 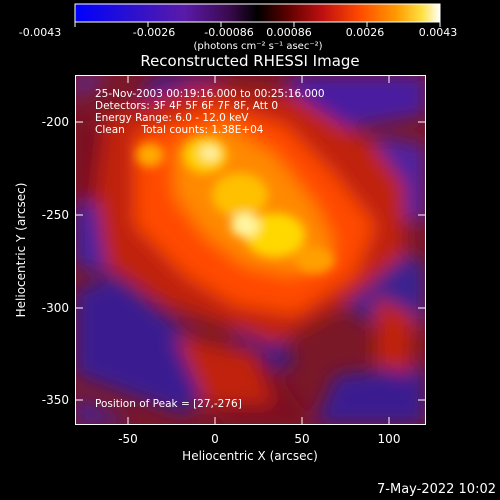 What do you see at coordinates (389, 439) in the screenshot?
I see `x-tick-label: 100` at bounding box center [389, 439].